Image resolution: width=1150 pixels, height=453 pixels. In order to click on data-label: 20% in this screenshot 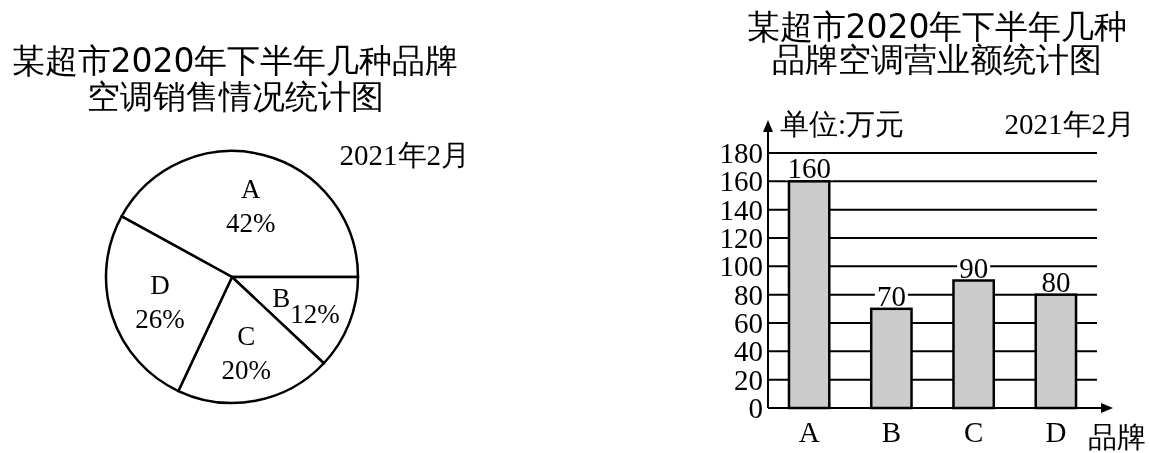, I will do `click(246, 370)`.